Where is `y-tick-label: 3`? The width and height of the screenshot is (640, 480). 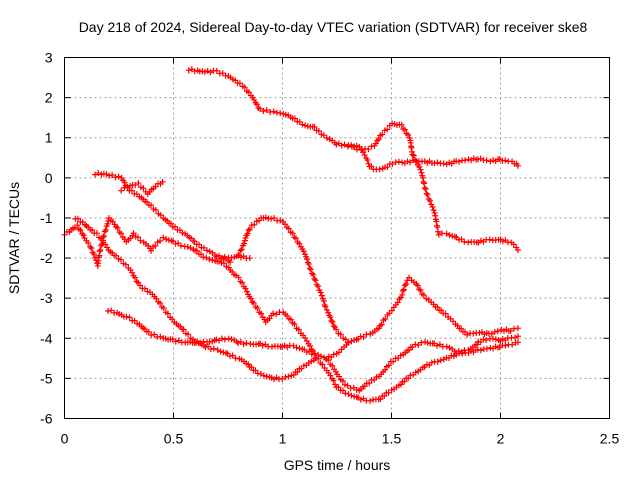
y-tick-label: 3 is located at coordinates (49, 58).